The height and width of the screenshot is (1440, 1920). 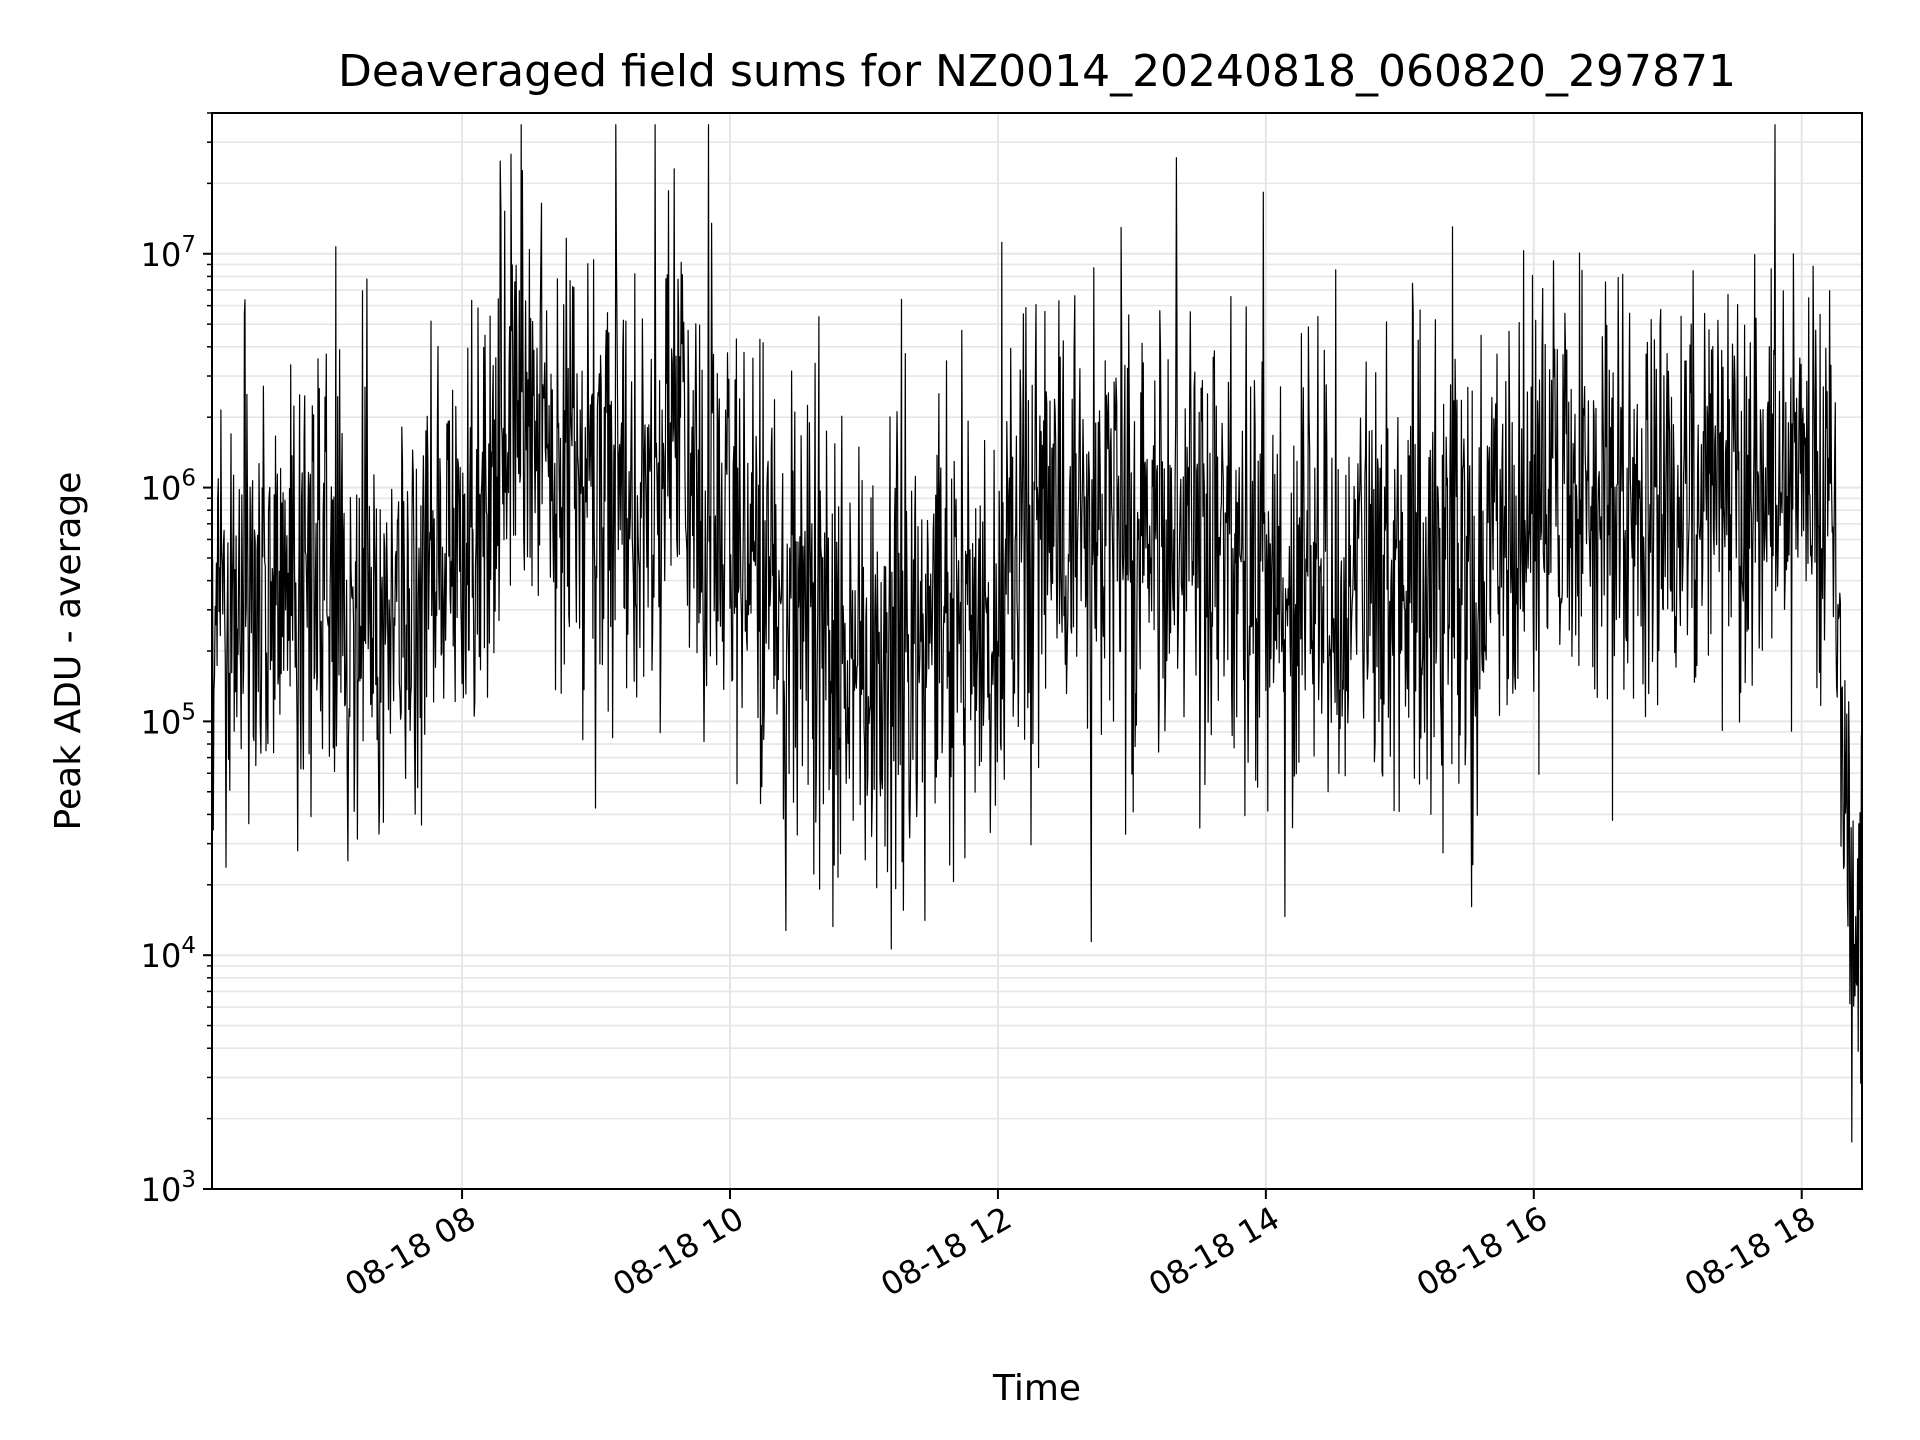 I want to click on y-axis-ticks: 10³ 10⁴ 10⁵ 10⁶ 10⁷, so click(x=176, y=660).